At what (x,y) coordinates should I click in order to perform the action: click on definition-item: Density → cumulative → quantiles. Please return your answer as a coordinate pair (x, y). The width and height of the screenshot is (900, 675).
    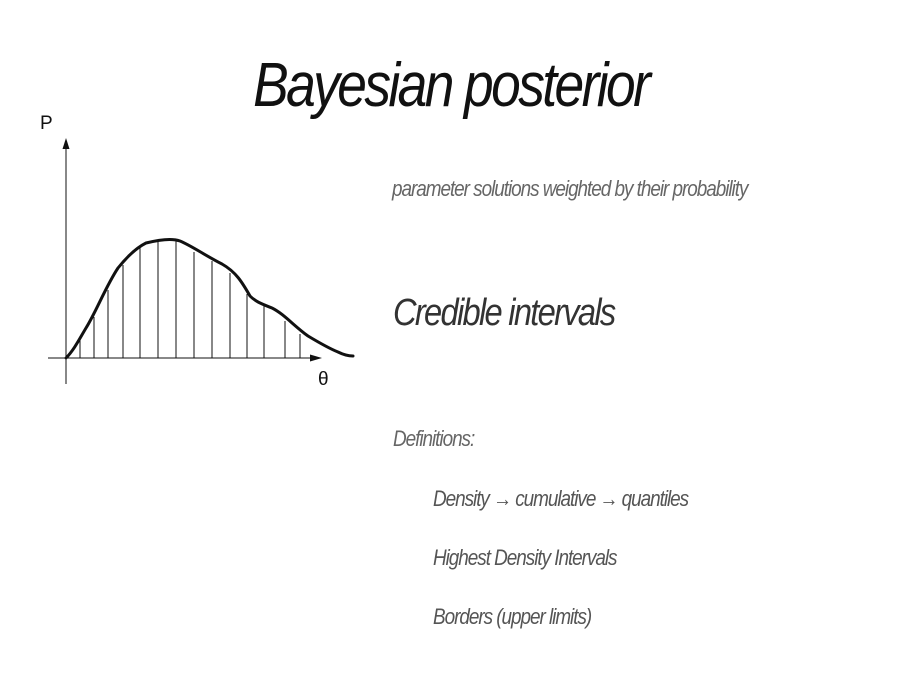
    Looking at the image, I should click on (561, 498).